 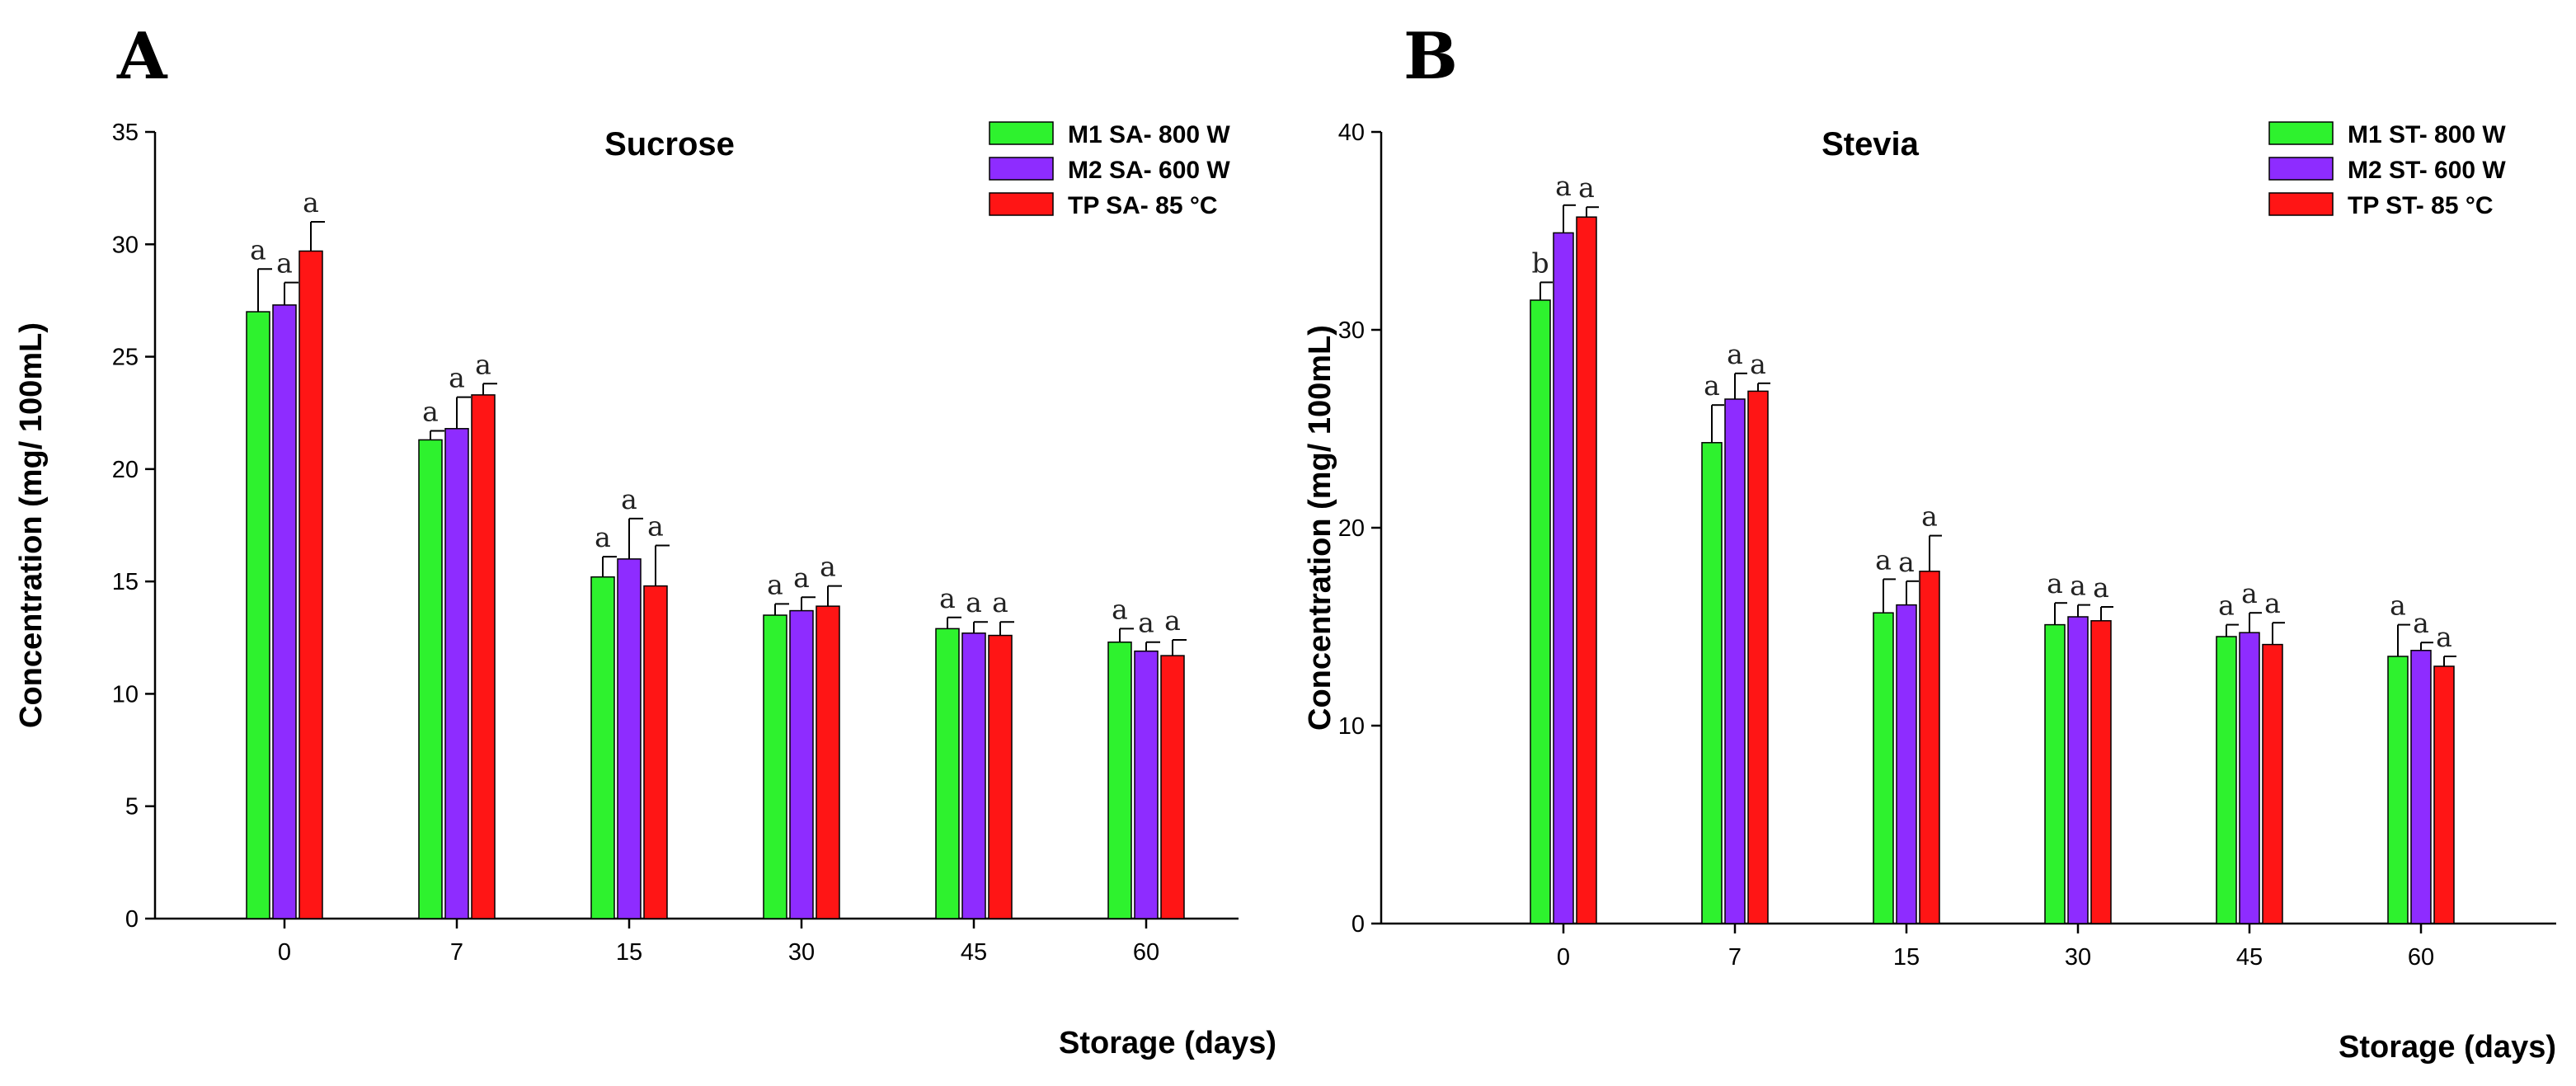 What do you see at coordinates (2427, 134) in the screenshot?
I see `legend-label: M1 ST- 800 W` at bounding box center [2427, 134].